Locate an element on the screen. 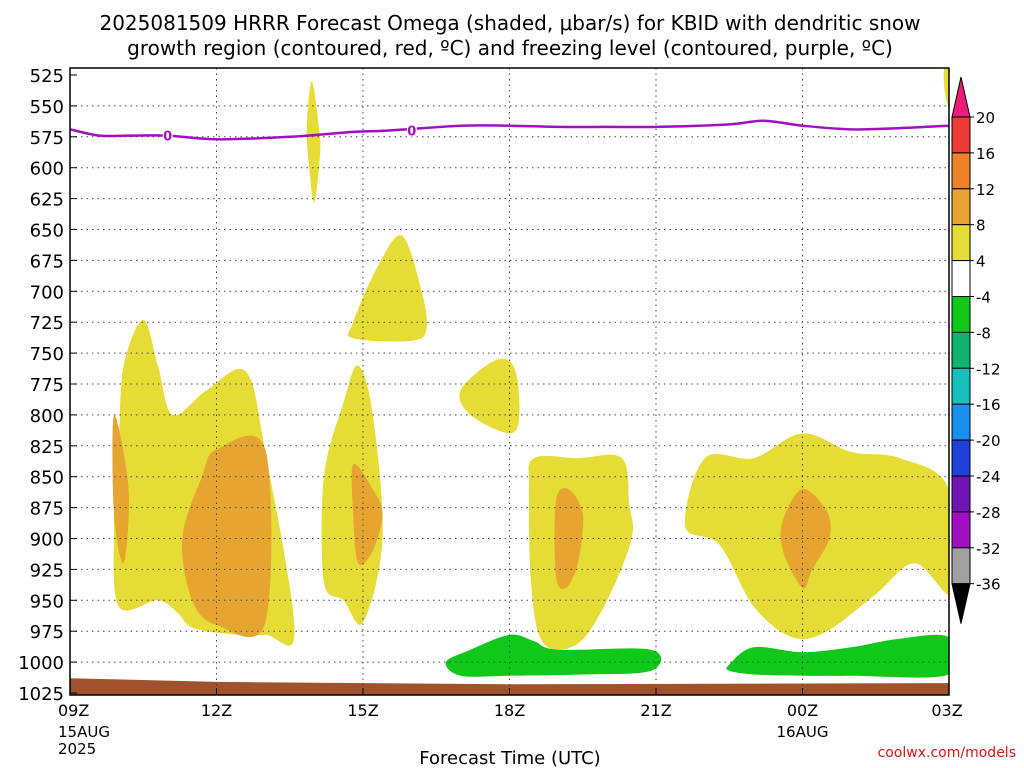 This screenshot has width=1024, height=768. y-tick-label-875: 875 is located at coordinates (47, 509).